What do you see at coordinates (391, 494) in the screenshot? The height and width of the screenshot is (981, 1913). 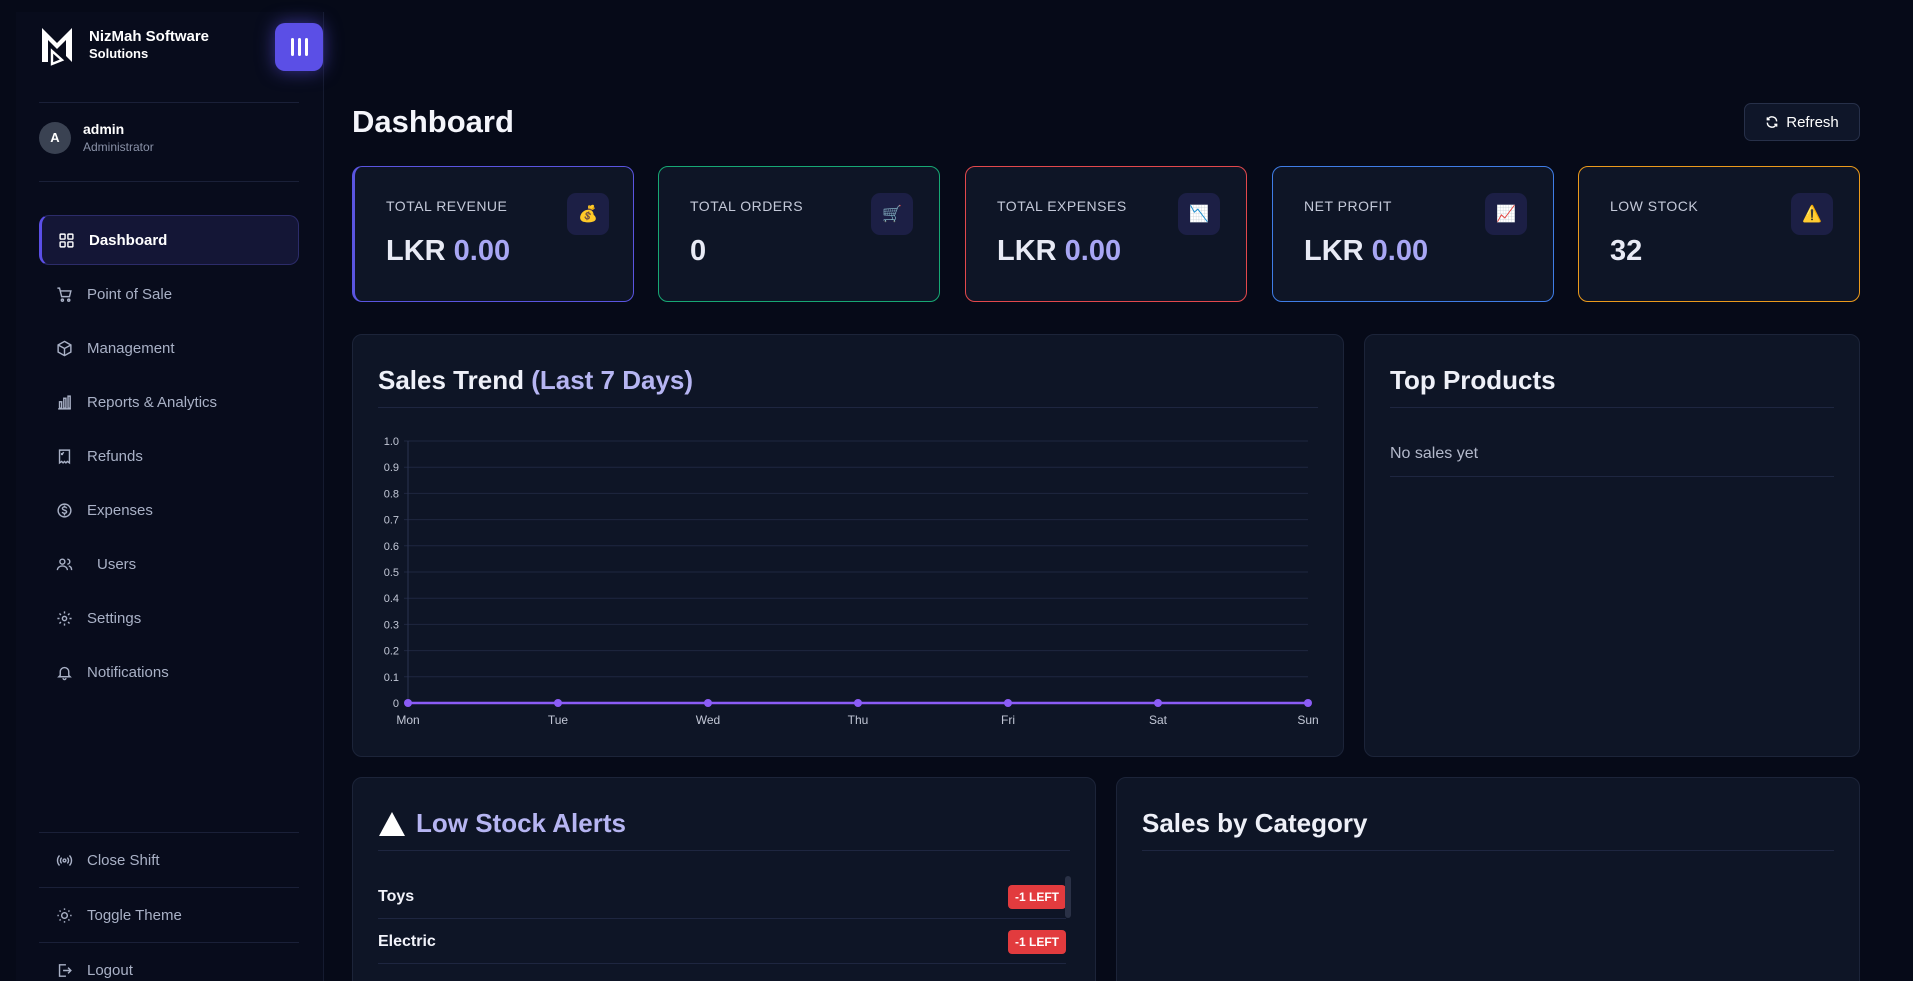 I see `y-tick-label: 0.8` at bounding box center [391, 494].